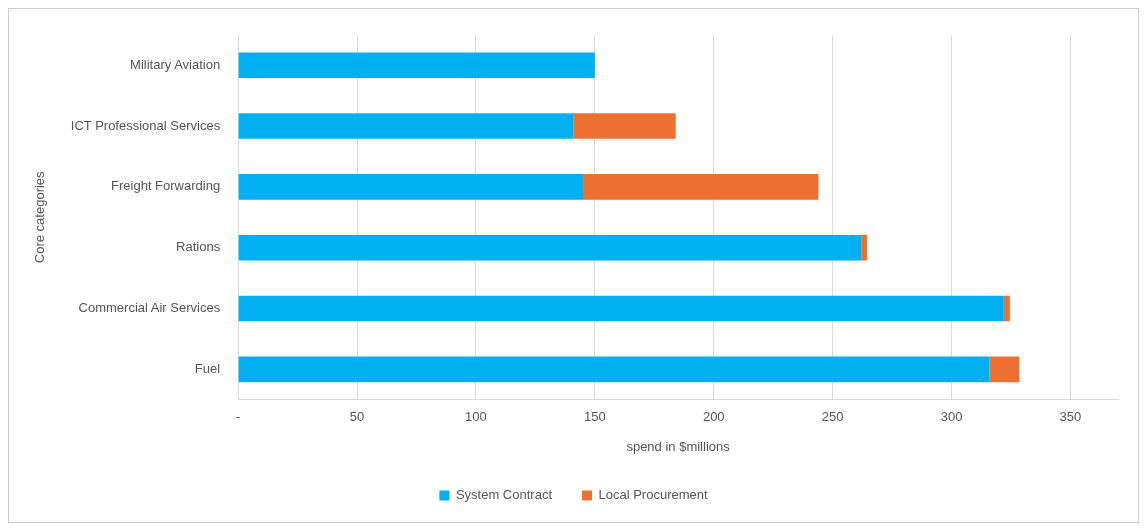 The width and height of the screenshot is (1147, 531). Describe the element at coordinates (145, 125) in the screenshot. I see `y-tick-label: ICT Professional Services` at that location.